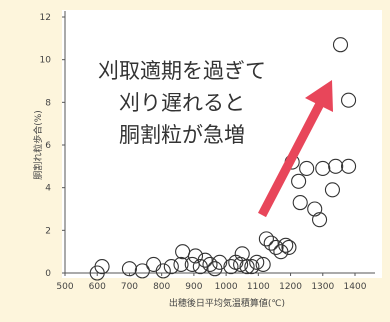 The height and width of the screenshot is (322, 390). Describe the element at coordinates (48, 146) in the screenshot. I see `y-tick-label: 6` at that location.